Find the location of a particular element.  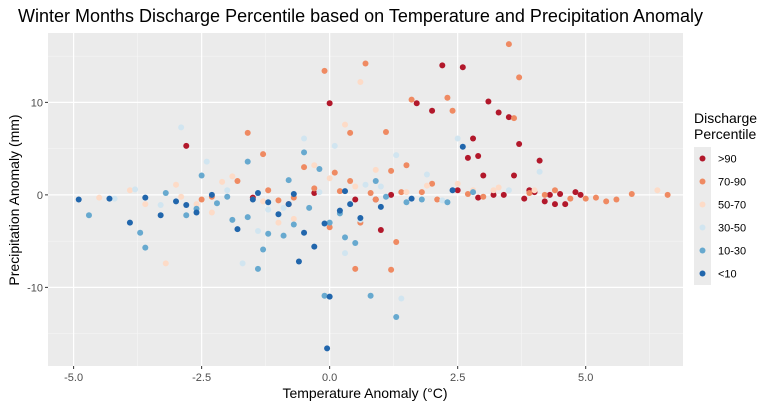

legend-key-swatch is located at coordinates (702, 181).